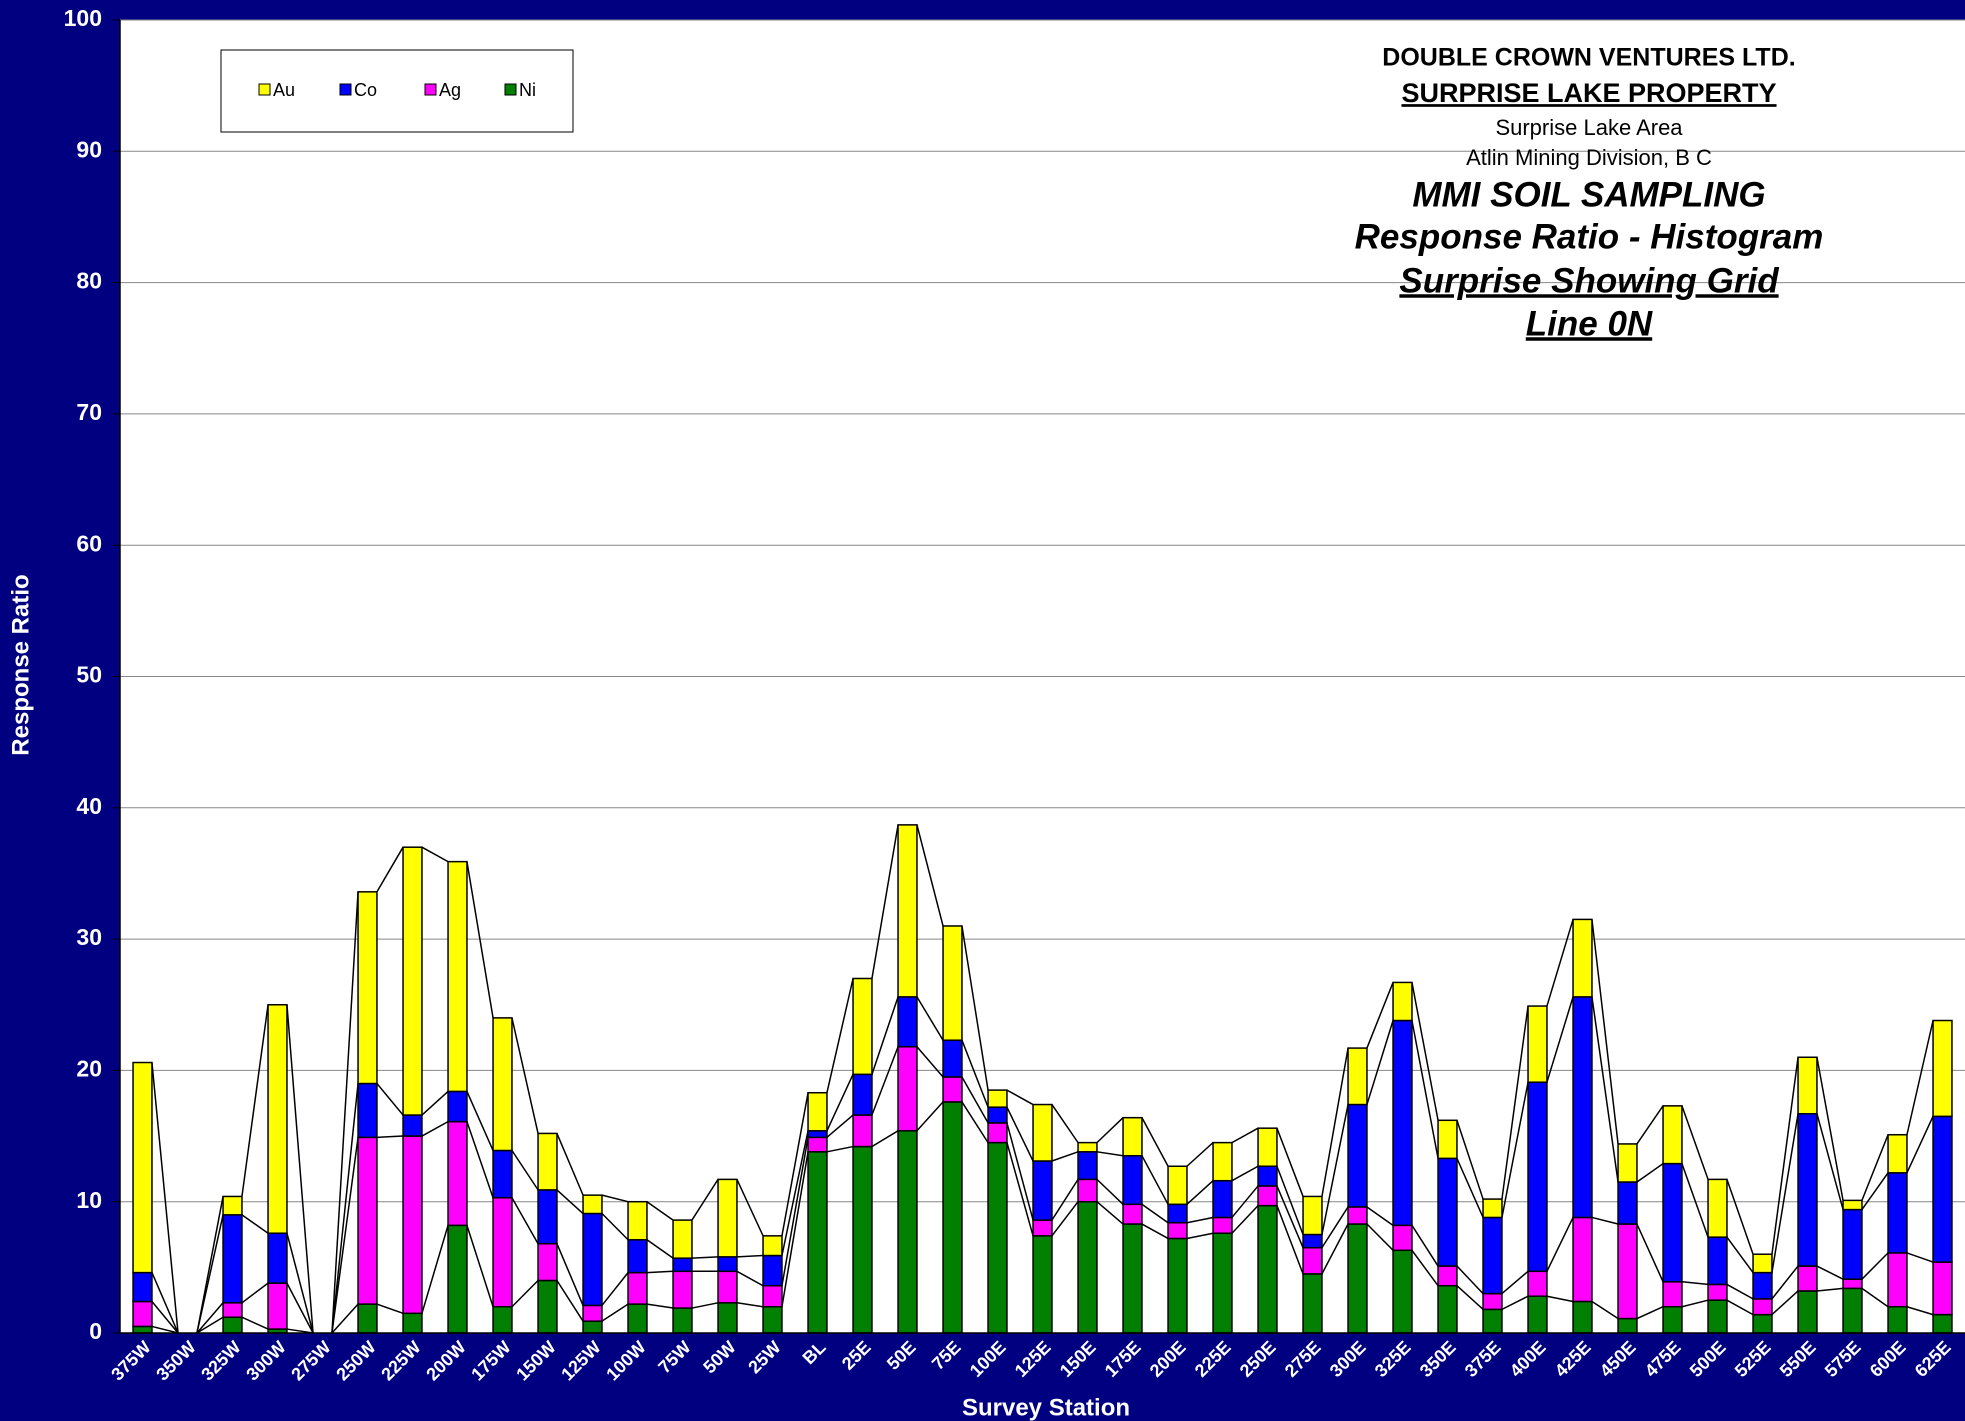 Image resolution: width=1965 pixels, height=1421 pixels. I want to click on title-line: DOUBLE CROWN VENTURES LTD., so click(1588, 58).